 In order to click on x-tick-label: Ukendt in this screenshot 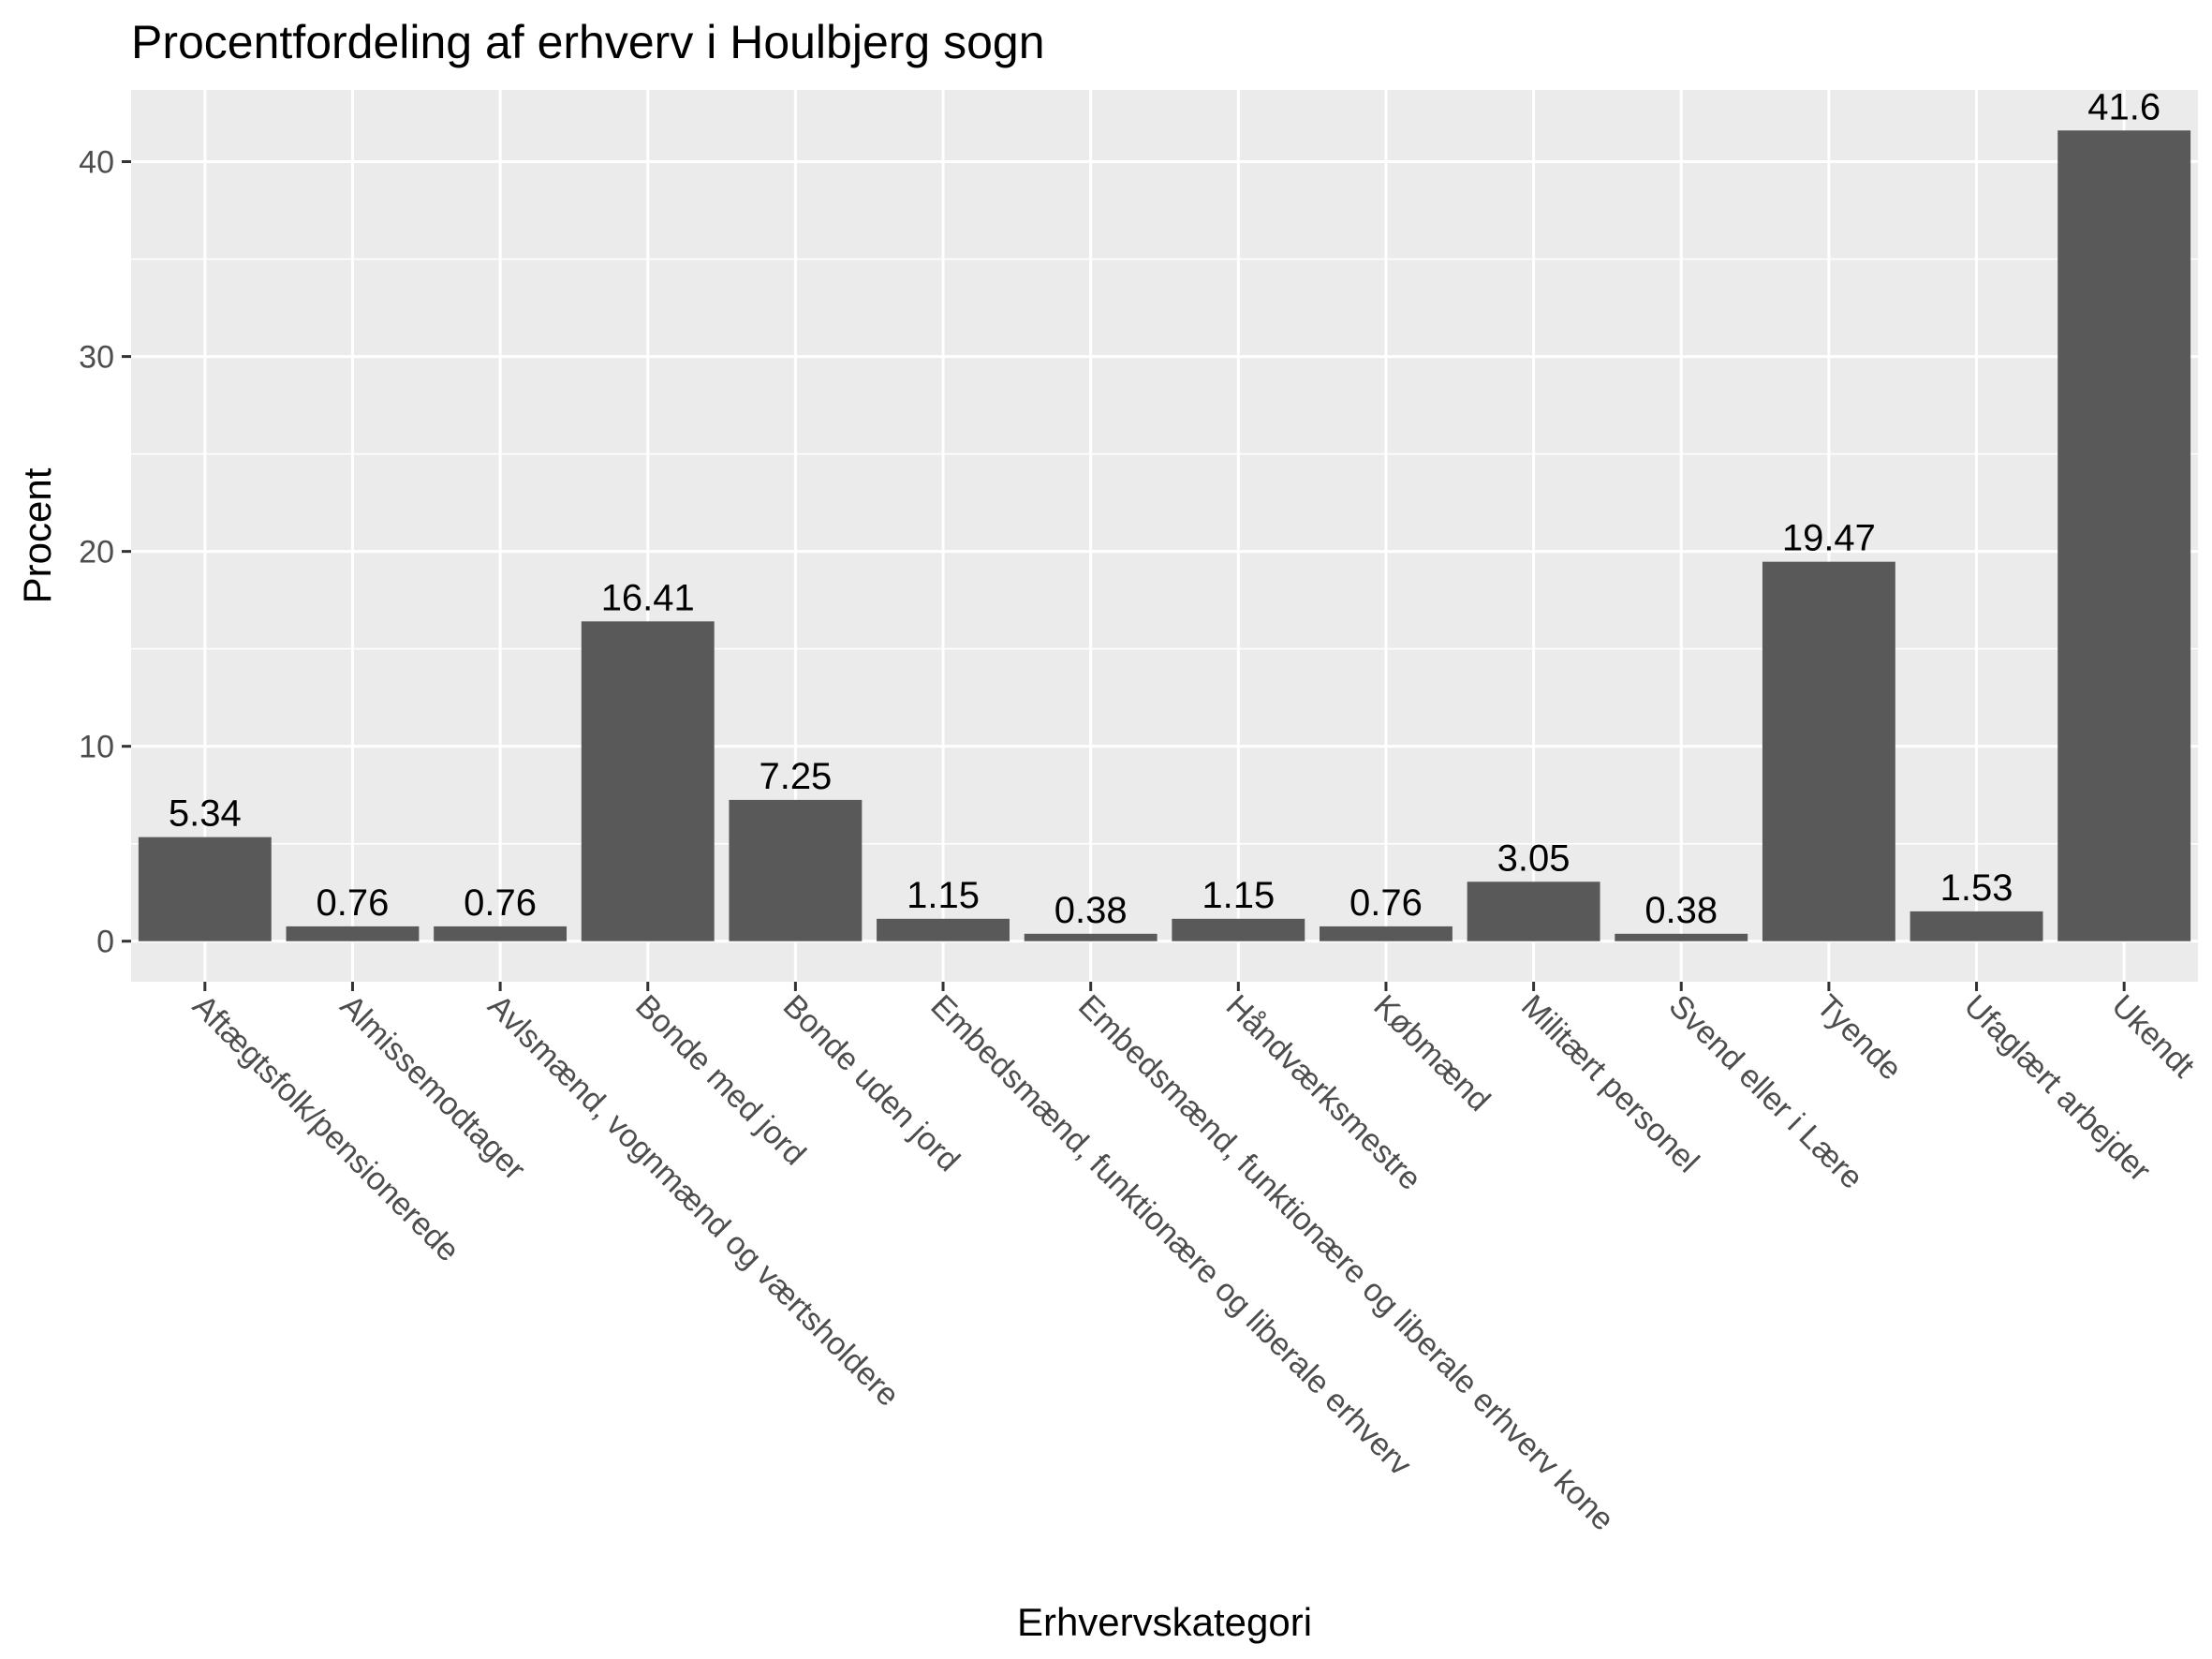, I will do `click(2154, 1036)`.